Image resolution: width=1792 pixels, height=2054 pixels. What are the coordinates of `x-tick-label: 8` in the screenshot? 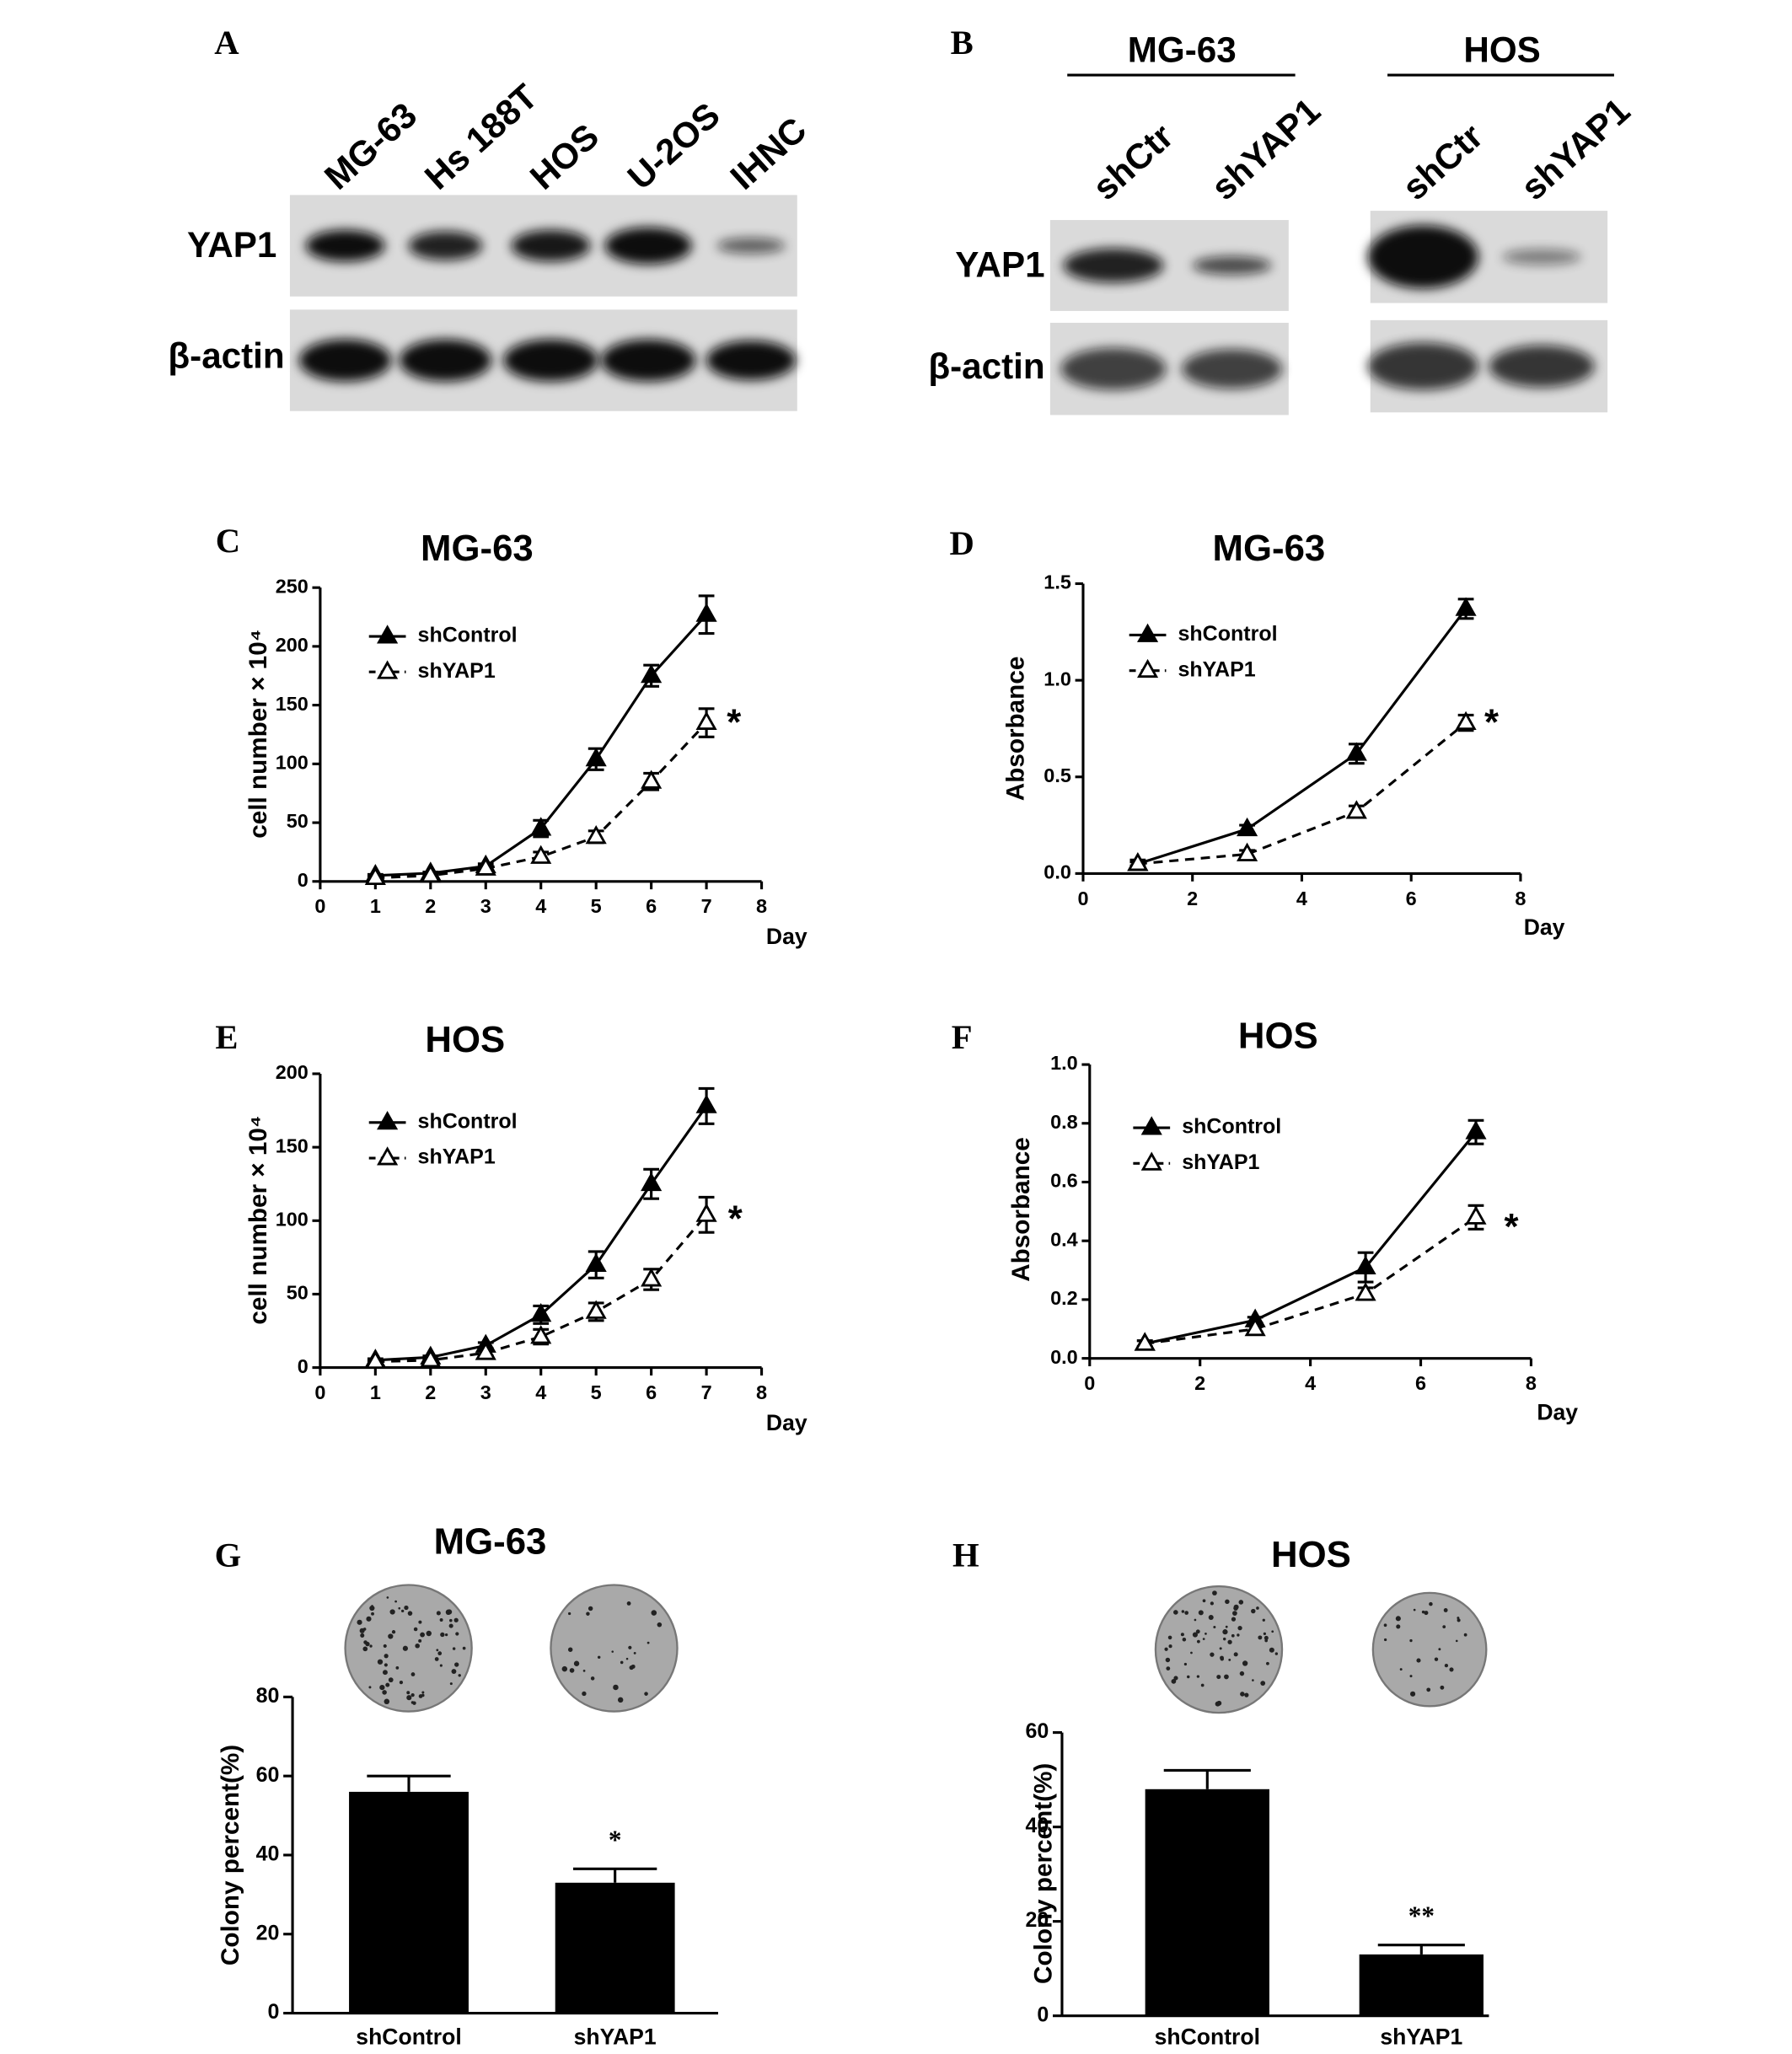 It's located at (1531, 1383).